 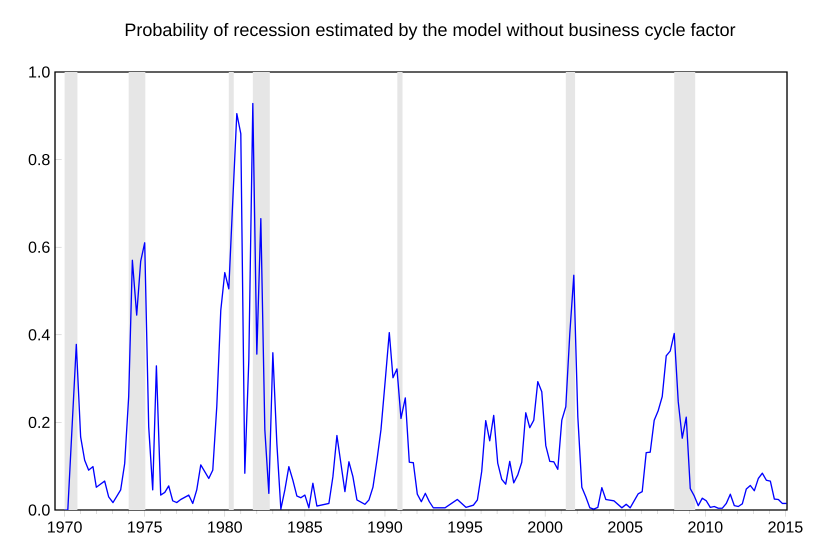 What do you see at coordinates (39, 160) in the screenshot?
I see `y-tick-label: 0.8` at bounding box center [39, 160].